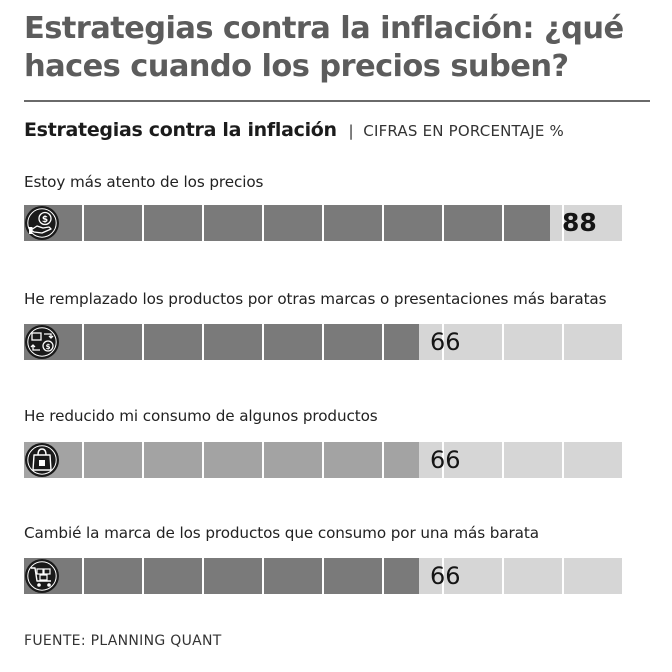 The image size is (672, 672). Describe the element at coordinates (579, 222) in the screenshot. I see `value-label-1: 88` at that location.